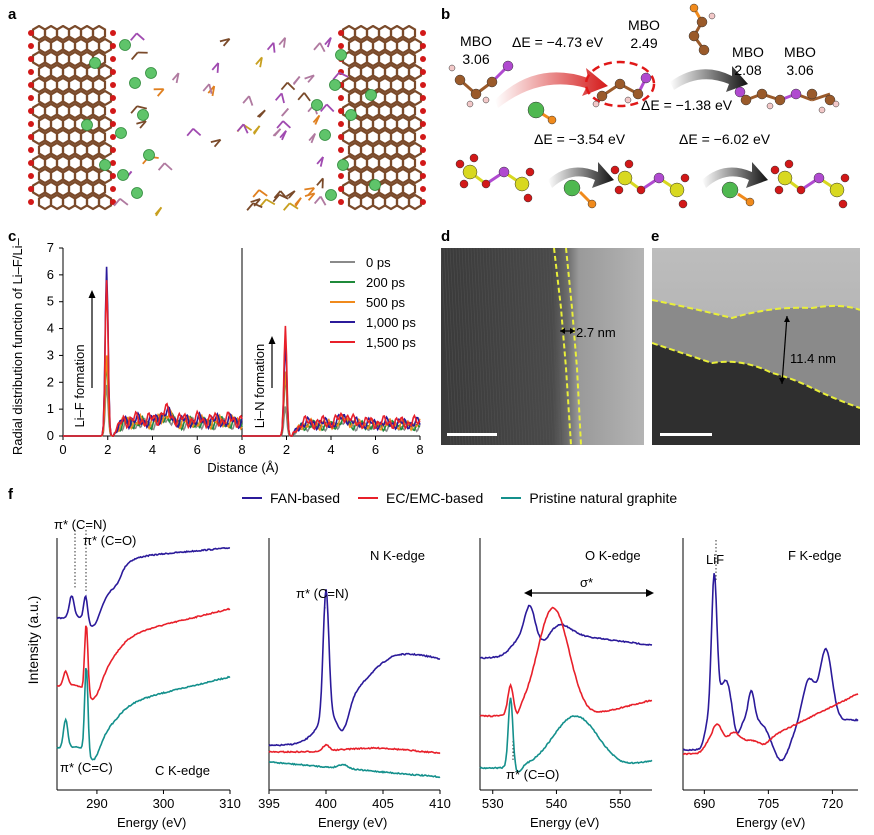 This screenshot has height=835, width=874. I want to click on sei-boundary-top, so click(756, 309).